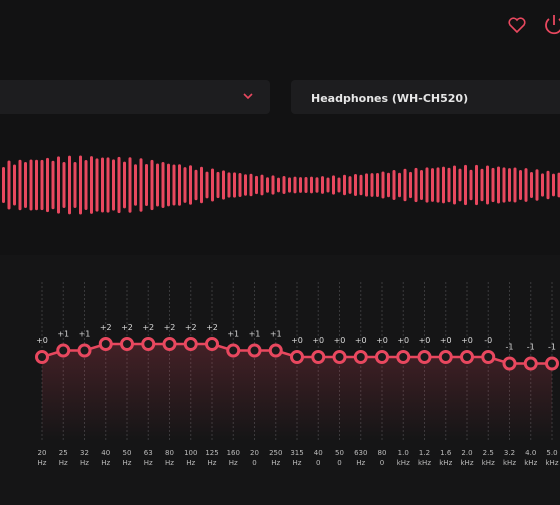 This screenshot has height=505, width=560. I want to click on band-frequency: 630, so click(360, 453).